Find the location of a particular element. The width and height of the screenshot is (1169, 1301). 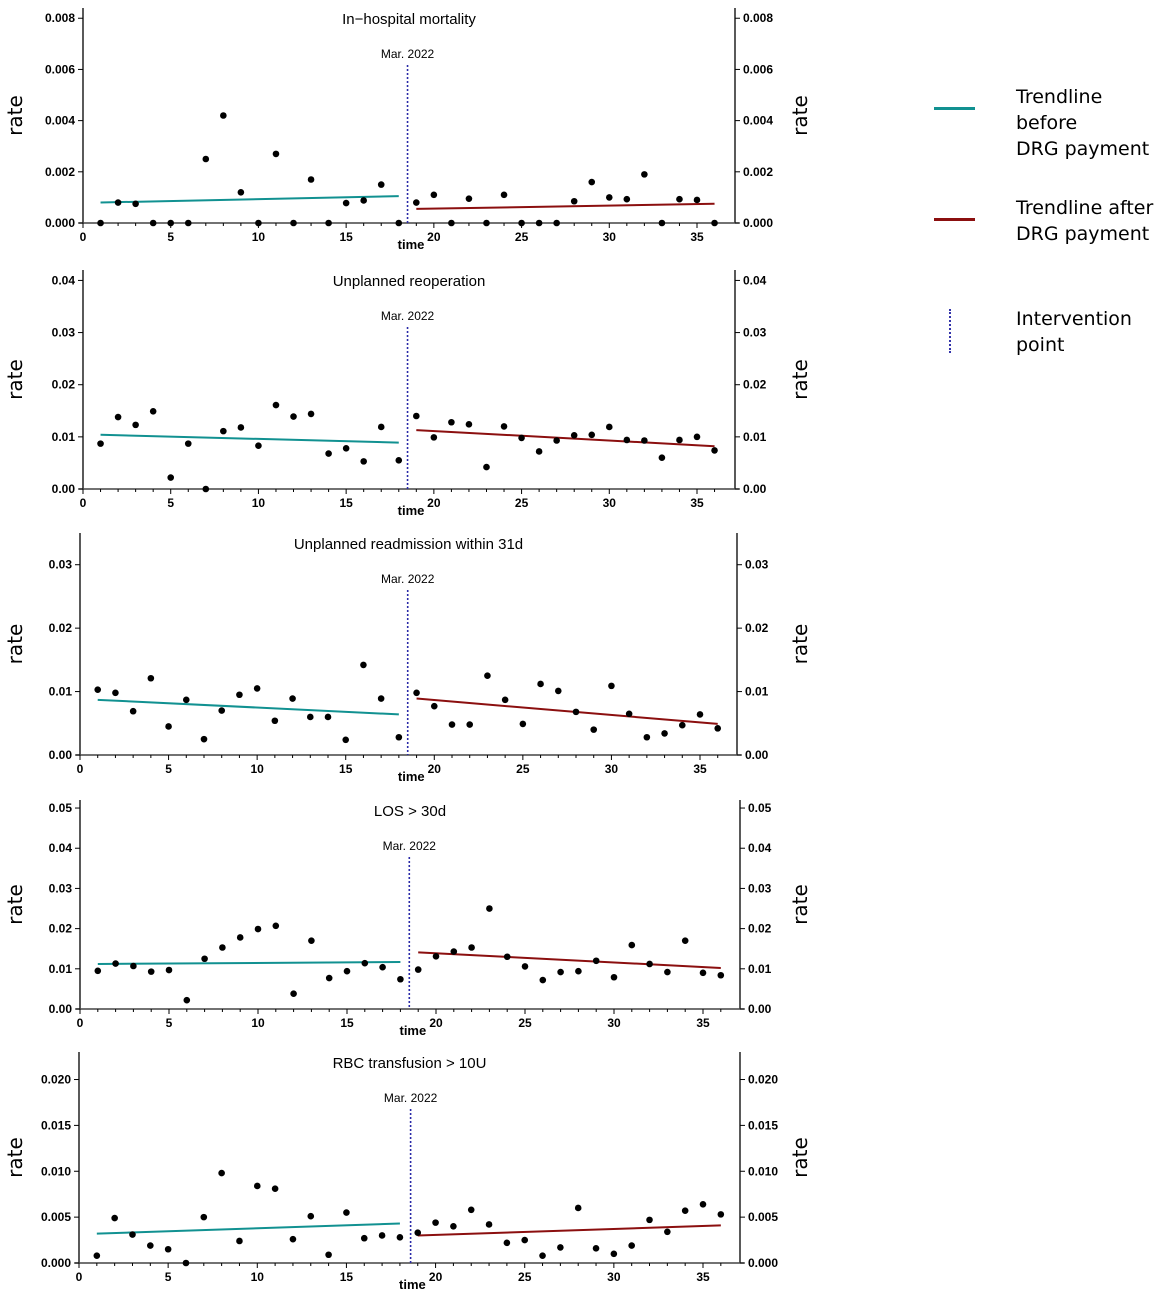

y-tick-label-right: 0.000 is located at coordinates (758, 223).